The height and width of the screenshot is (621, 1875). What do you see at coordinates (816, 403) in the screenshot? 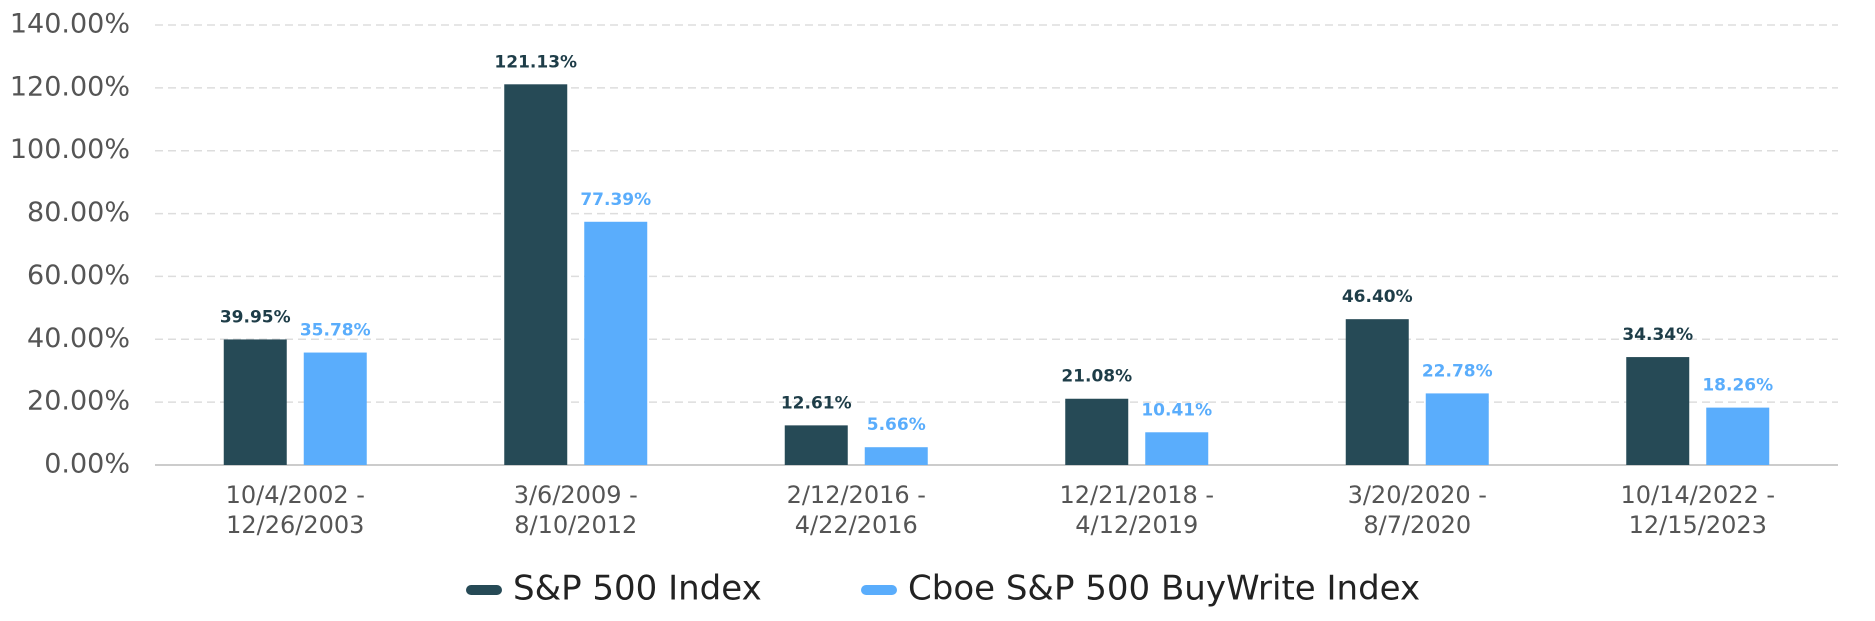
I see `value-label: 12.61%` at bounding box center [816, 403].